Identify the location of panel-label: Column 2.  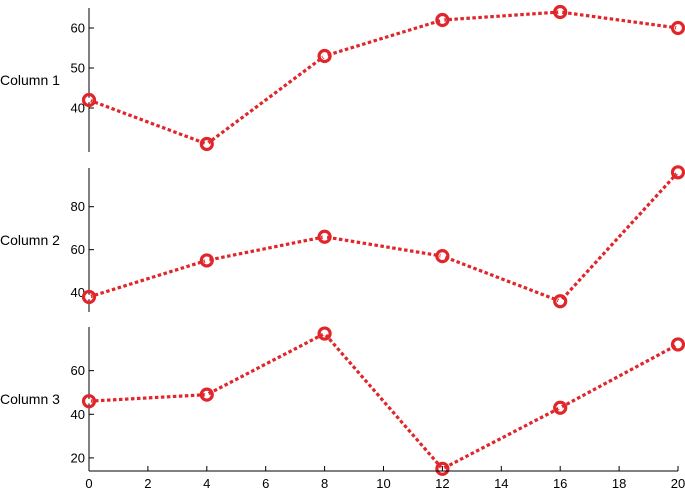
(30, 240).